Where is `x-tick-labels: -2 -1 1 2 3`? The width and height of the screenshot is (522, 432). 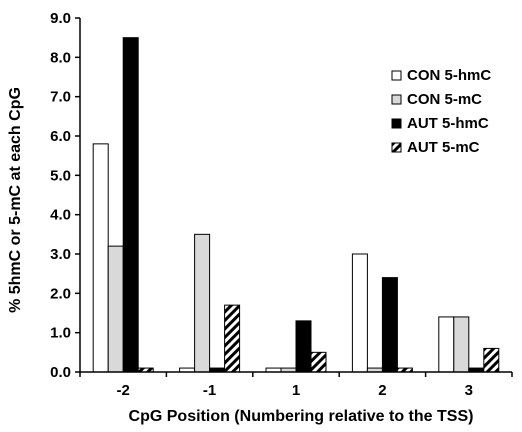 x-tick-labels: -2 -1 1 2 3 is located at coordinates (295, 390).